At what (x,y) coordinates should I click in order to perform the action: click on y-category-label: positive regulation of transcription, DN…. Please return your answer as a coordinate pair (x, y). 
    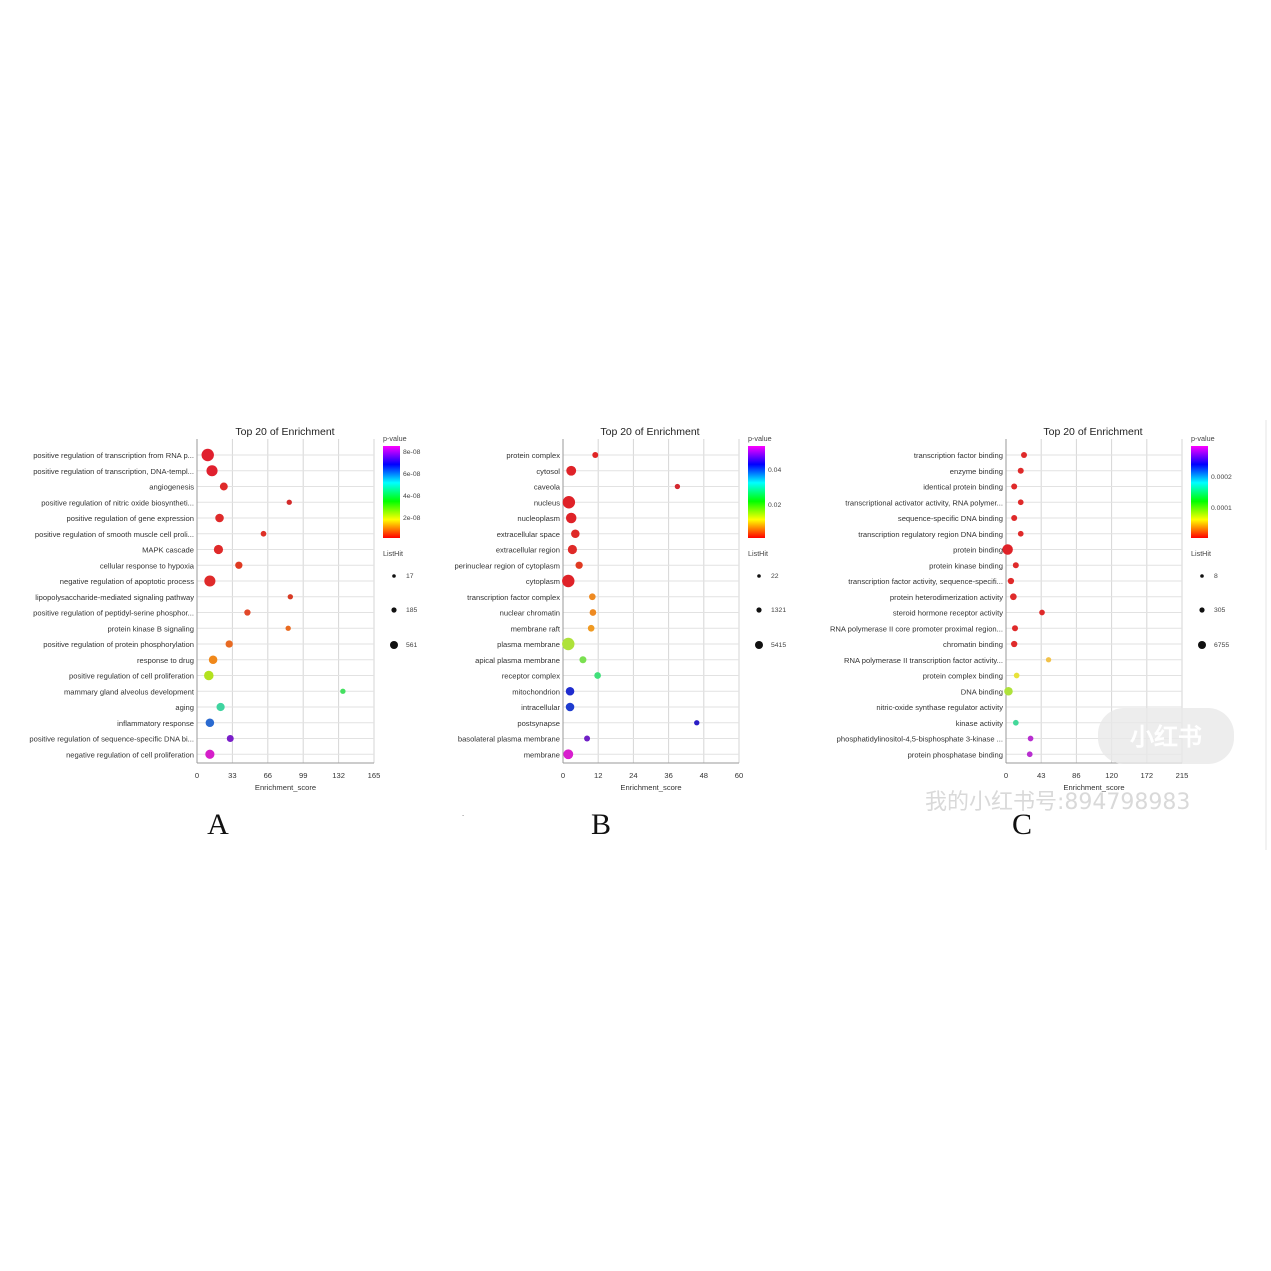
    Looking at the image, I should click on (113, 471).